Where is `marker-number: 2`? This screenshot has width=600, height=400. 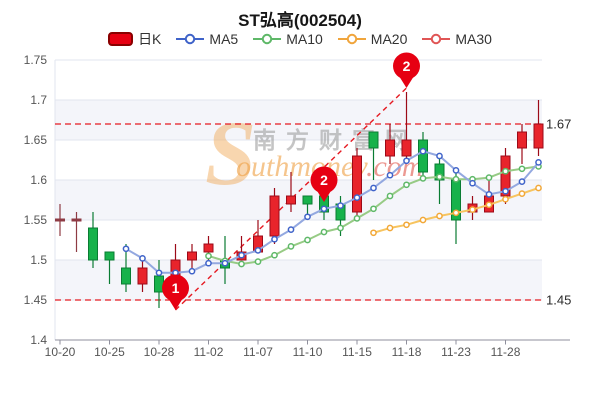 marker-number: 2 is located at coordinates (324, 180).